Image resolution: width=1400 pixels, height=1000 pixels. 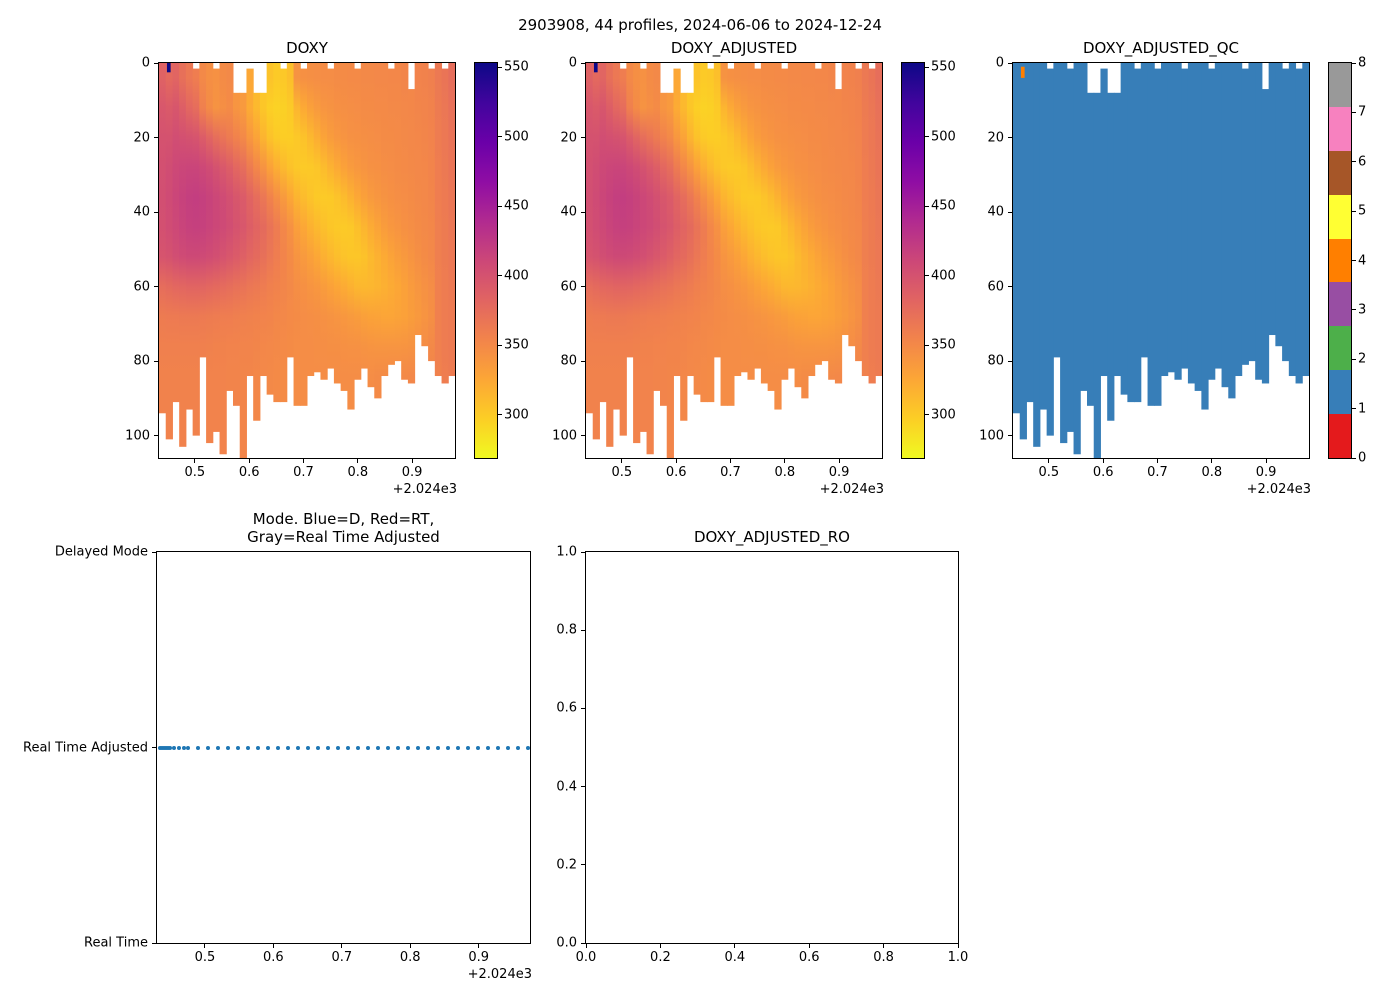 I want to click on x-axis-offset-label: +2.024e3, so click(x=851, y=489).